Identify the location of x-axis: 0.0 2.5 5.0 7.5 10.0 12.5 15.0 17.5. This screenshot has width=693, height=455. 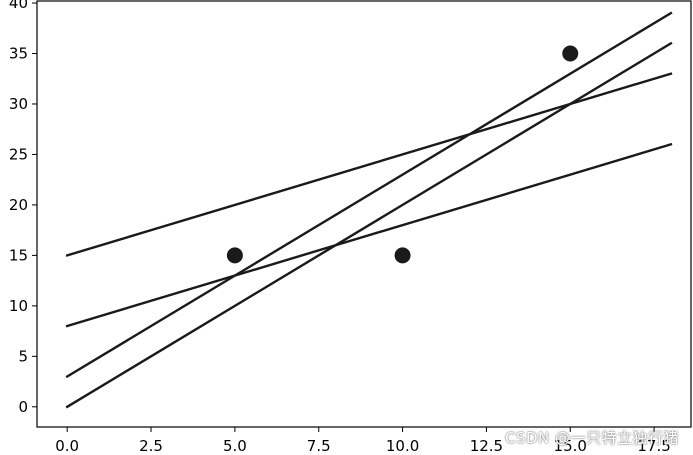
(363, 441).